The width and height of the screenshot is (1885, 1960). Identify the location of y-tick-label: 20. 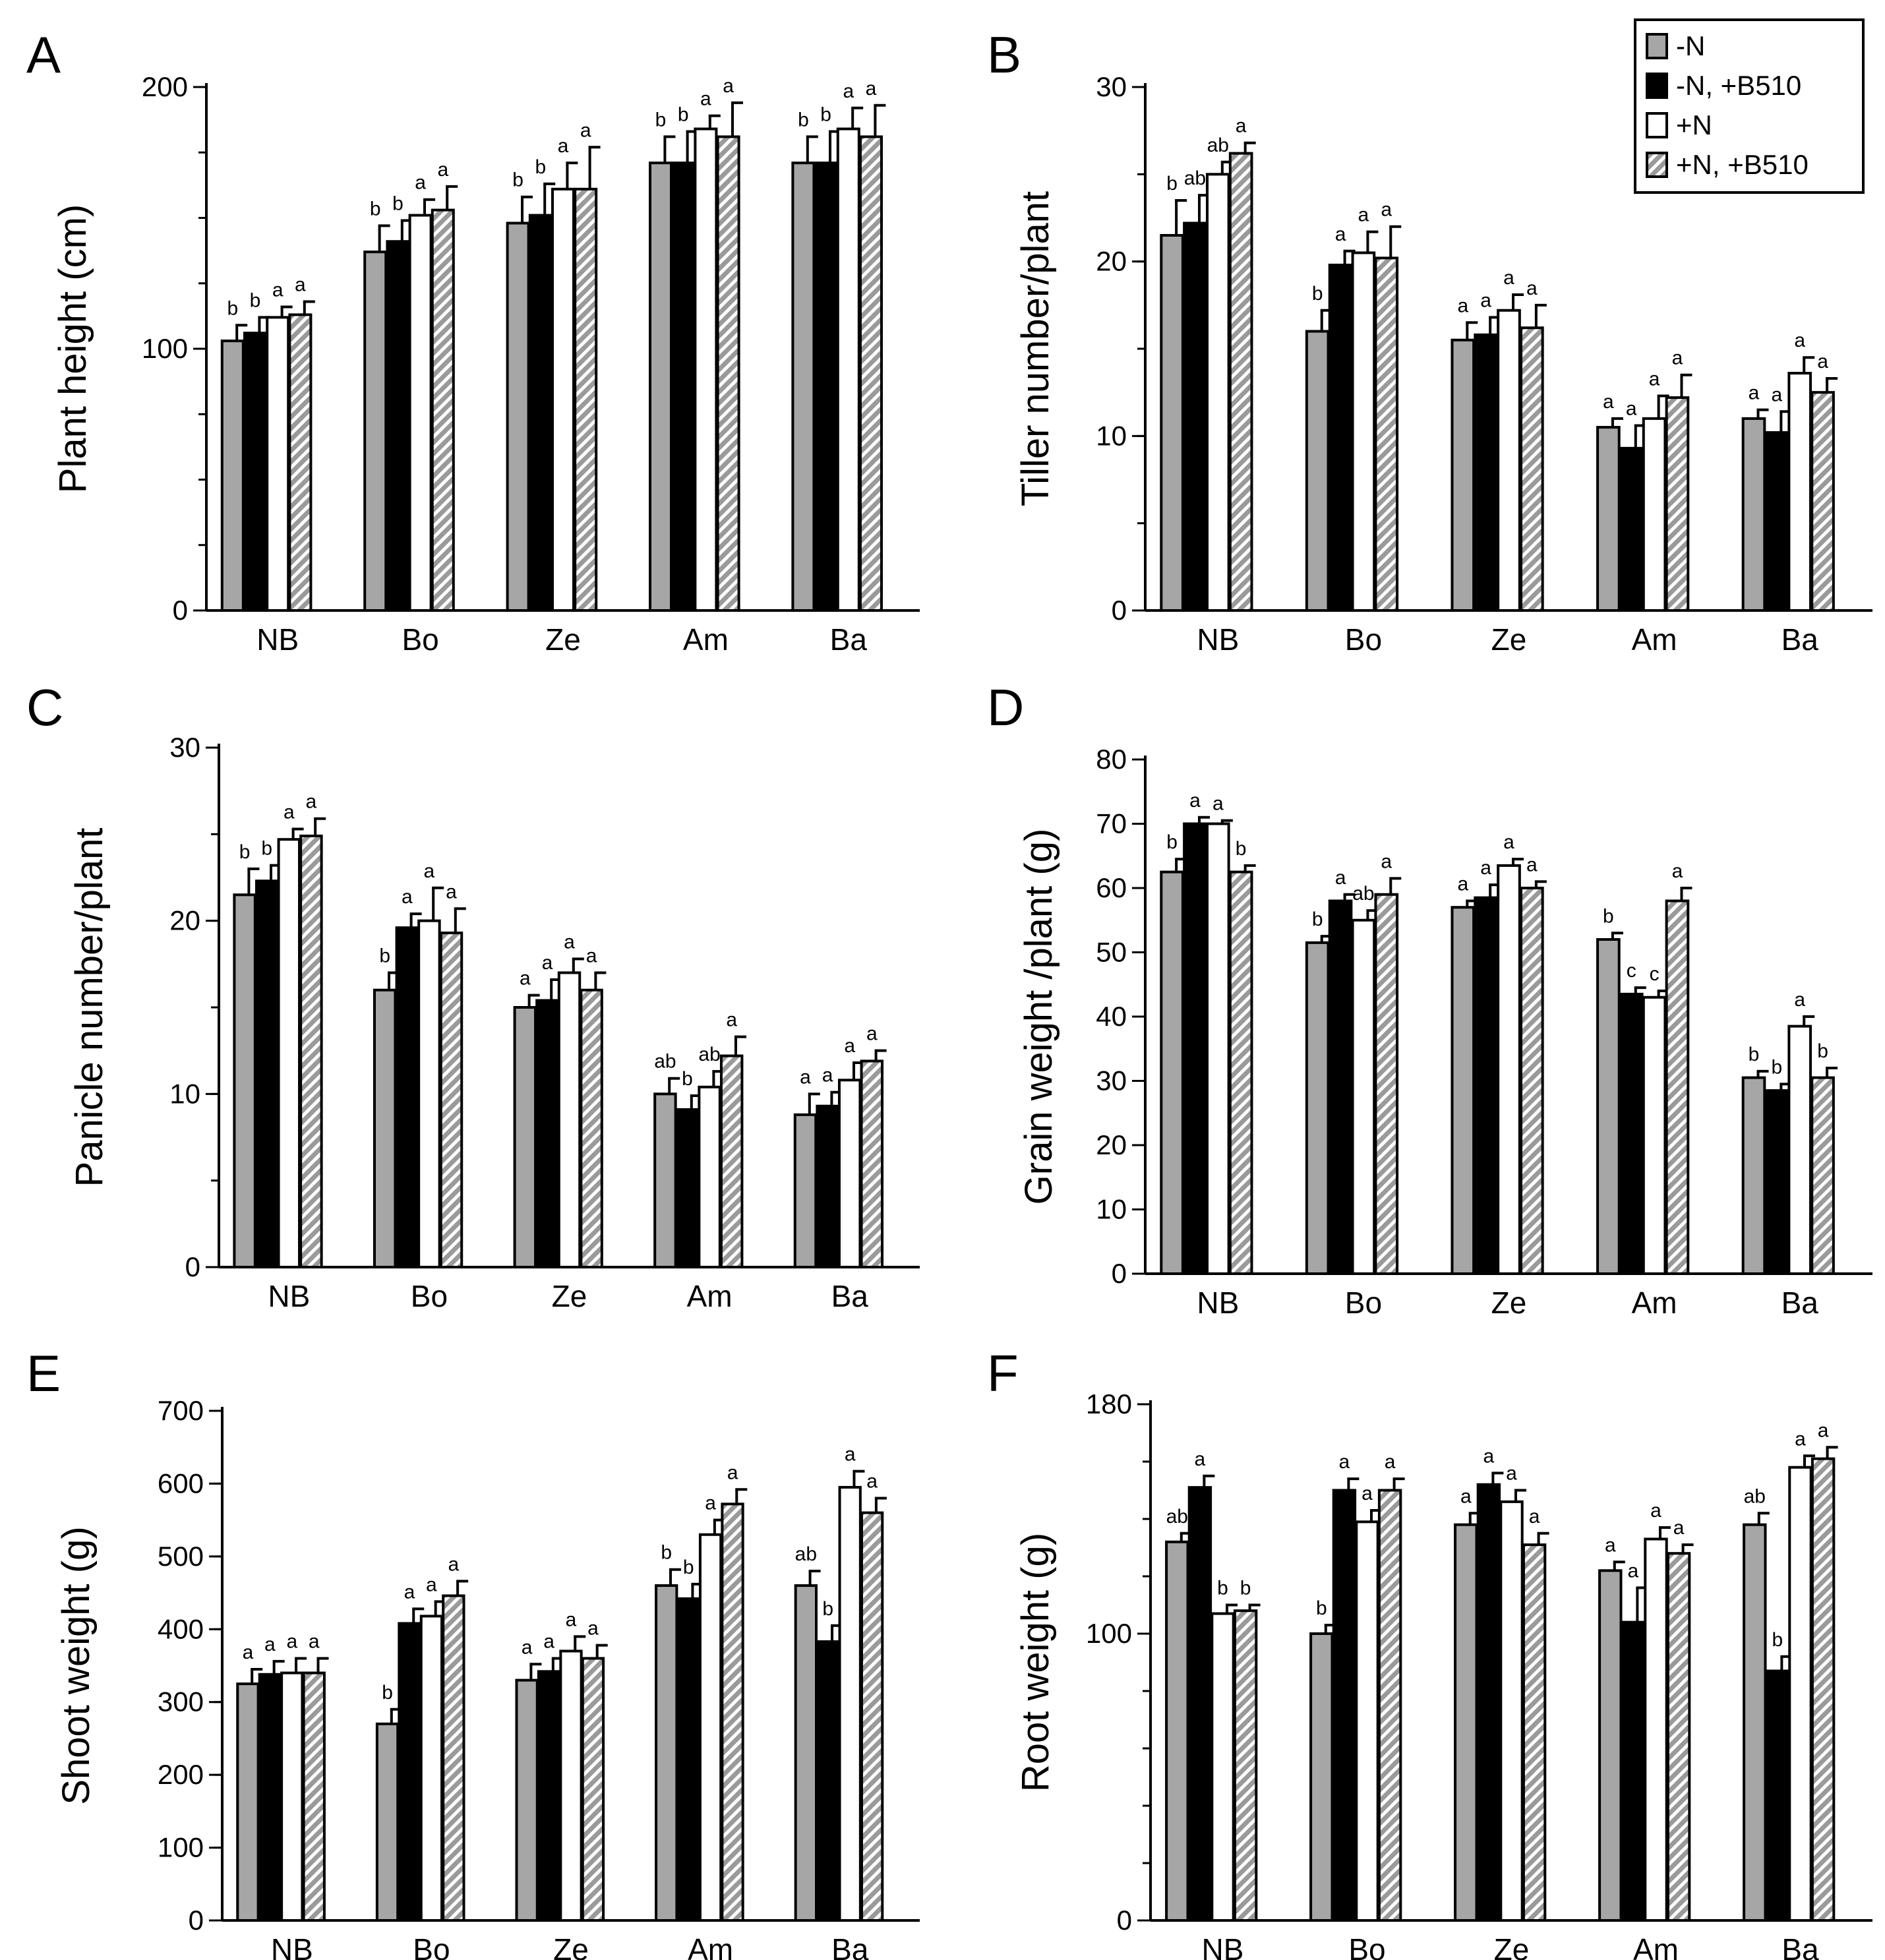
(1111, 1144).